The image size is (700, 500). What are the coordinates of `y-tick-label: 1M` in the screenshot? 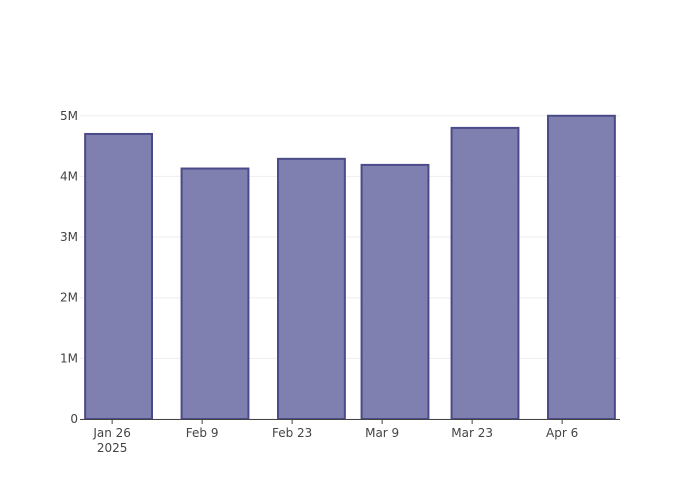 It's located at (69, 358).